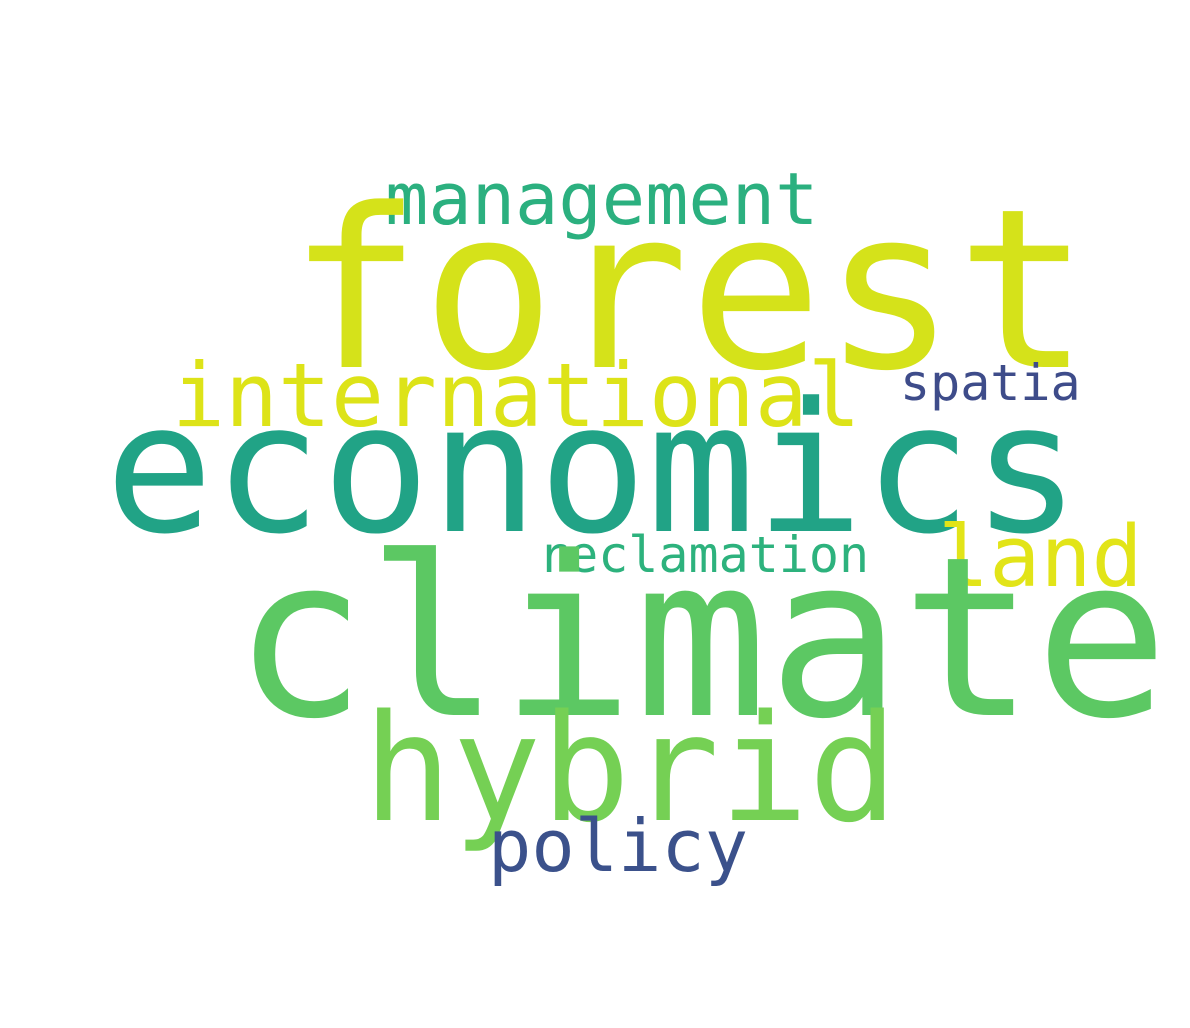 This screenshot has width=1190, height=1028. What do you see at coordinates (618, 846) in the screenshot?
I see `word-policy: policy` at bounding box center [618, 846].